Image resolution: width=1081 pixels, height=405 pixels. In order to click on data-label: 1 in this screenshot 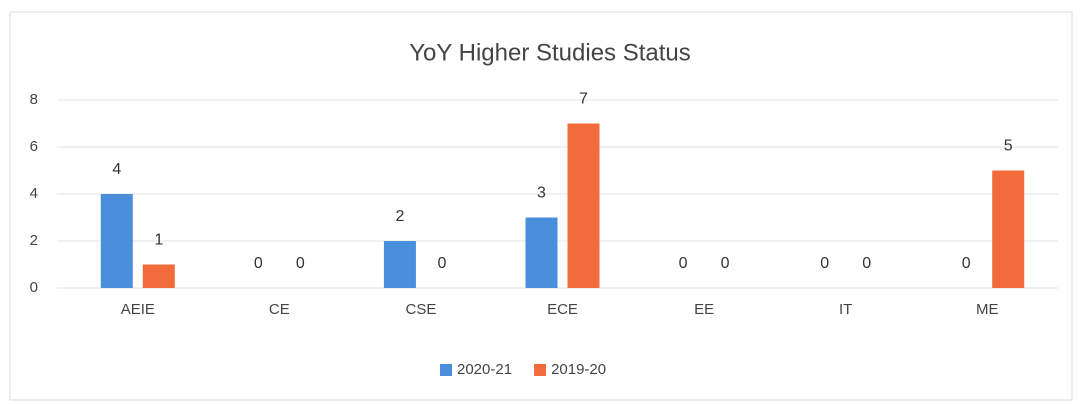, I will do `click(158, 240)`.